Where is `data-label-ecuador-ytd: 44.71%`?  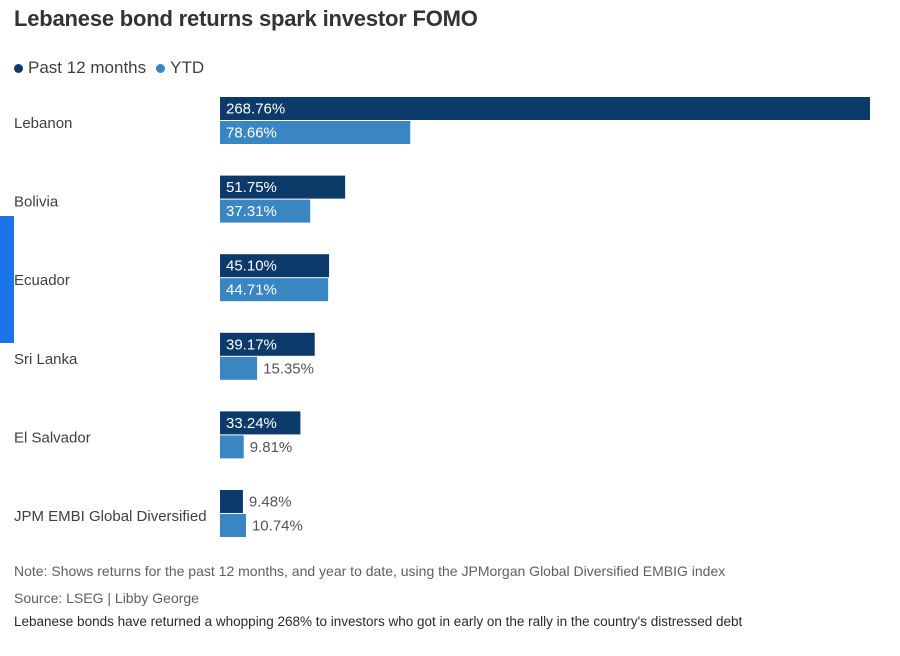 data-label-ecuador-ytd: 44.71% is located at coordinates (251, 290).